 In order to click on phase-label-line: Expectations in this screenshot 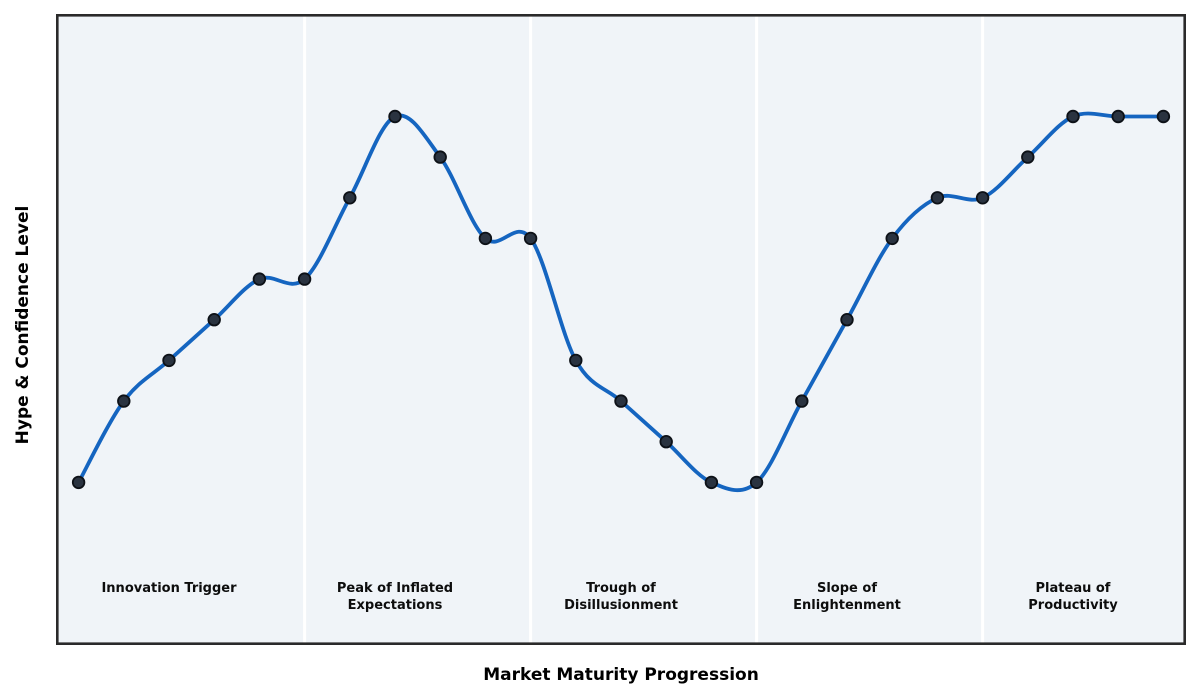, I will do `click(395, 605)`.